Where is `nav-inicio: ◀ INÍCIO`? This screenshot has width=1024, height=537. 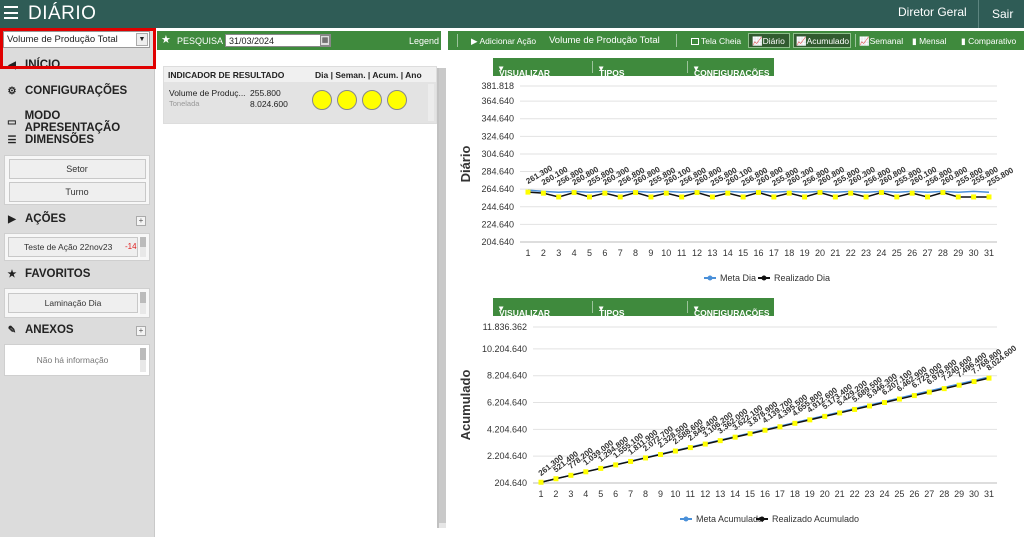 nav-inicio: ◀ INÍCIO is located at coordinates (33, 65).